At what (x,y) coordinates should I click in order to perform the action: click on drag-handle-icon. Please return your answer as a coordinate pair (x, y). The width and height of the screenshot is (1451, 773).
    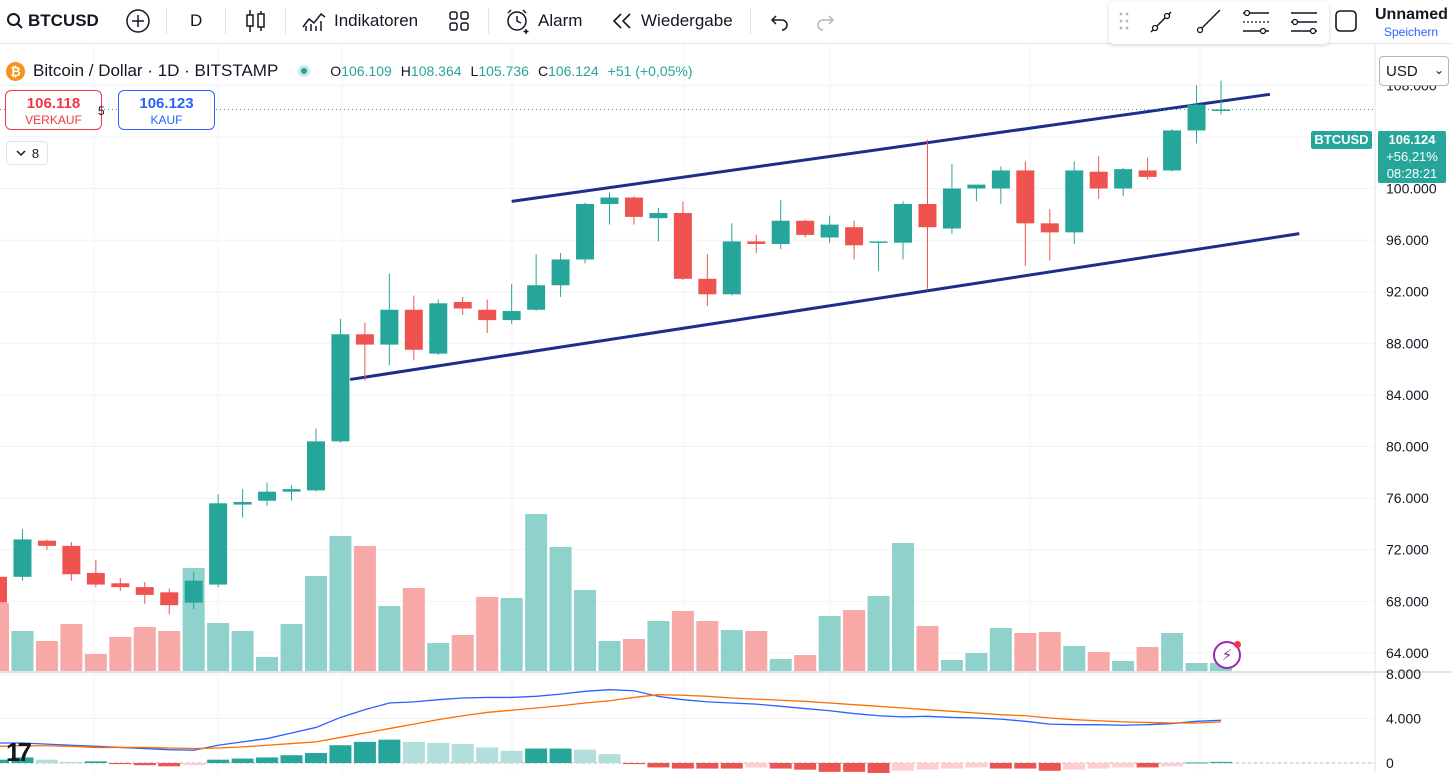
    Looking at the image, I should click on (1124, 23).